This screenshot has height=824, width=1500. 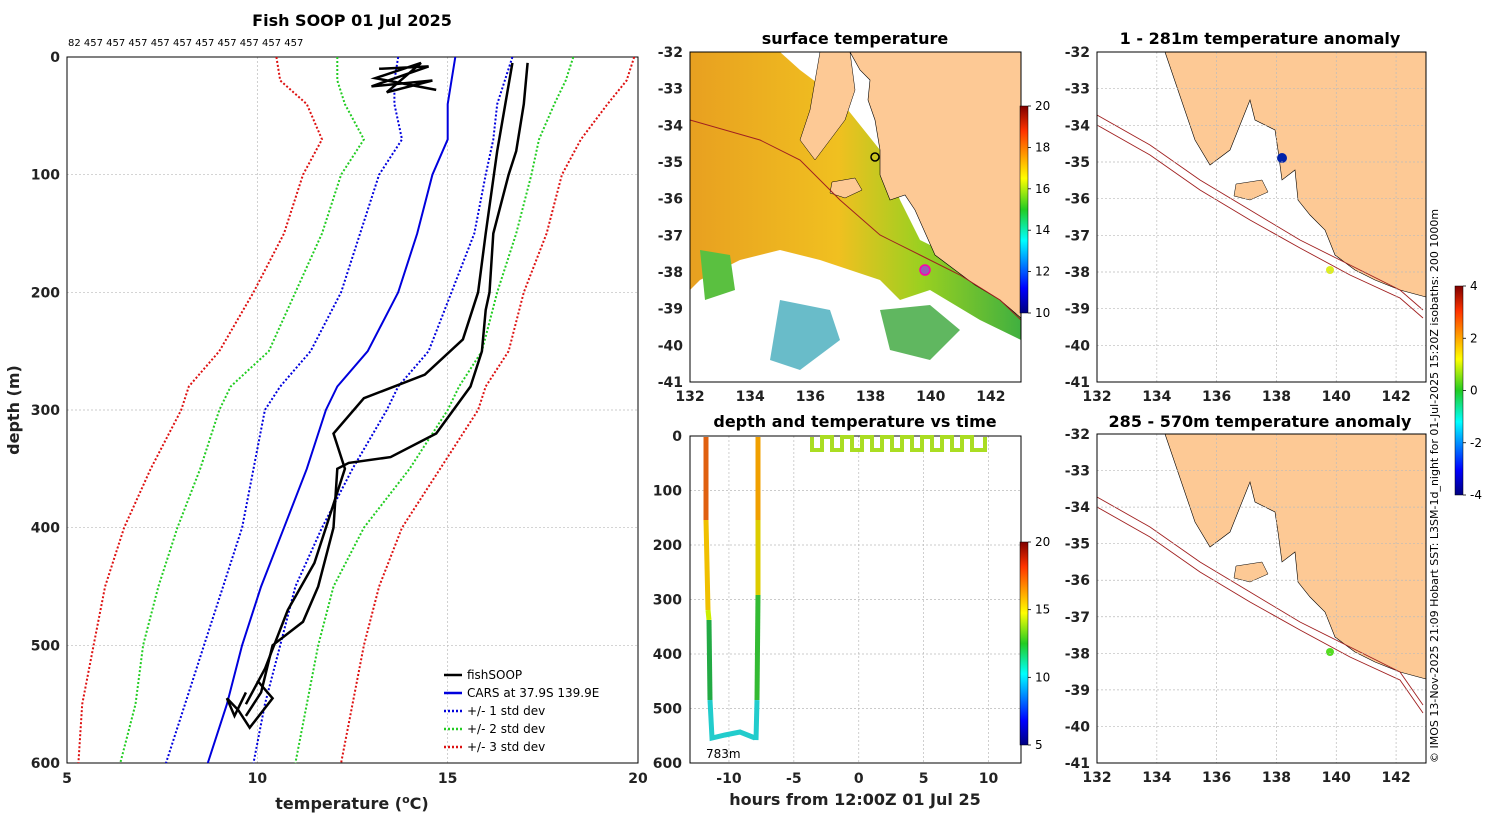 I want to click on profile-ylabel: depth (m), so click(x=13, y=410).